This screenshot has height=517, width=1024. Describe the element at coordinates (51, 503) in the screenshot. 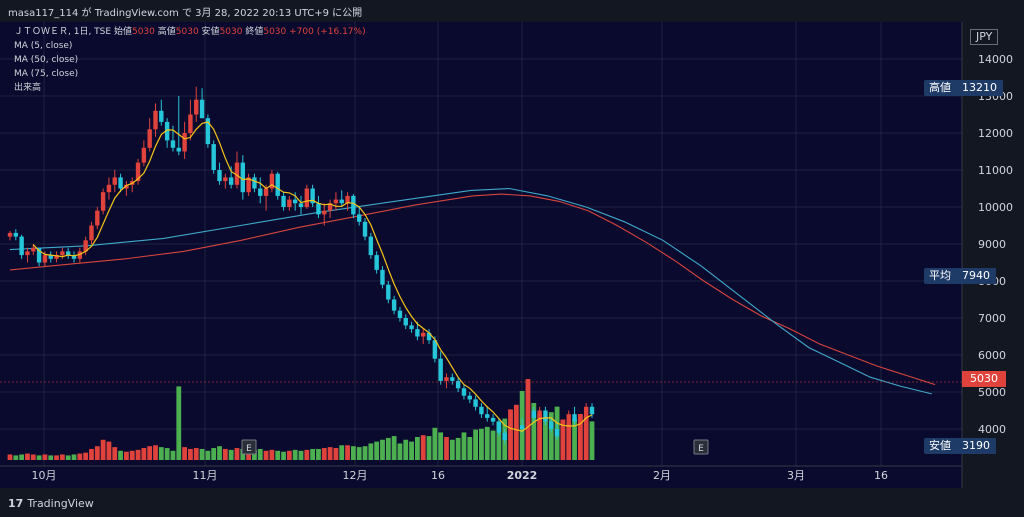

I see `tradingview-logo: 17 TradingView` at that location.